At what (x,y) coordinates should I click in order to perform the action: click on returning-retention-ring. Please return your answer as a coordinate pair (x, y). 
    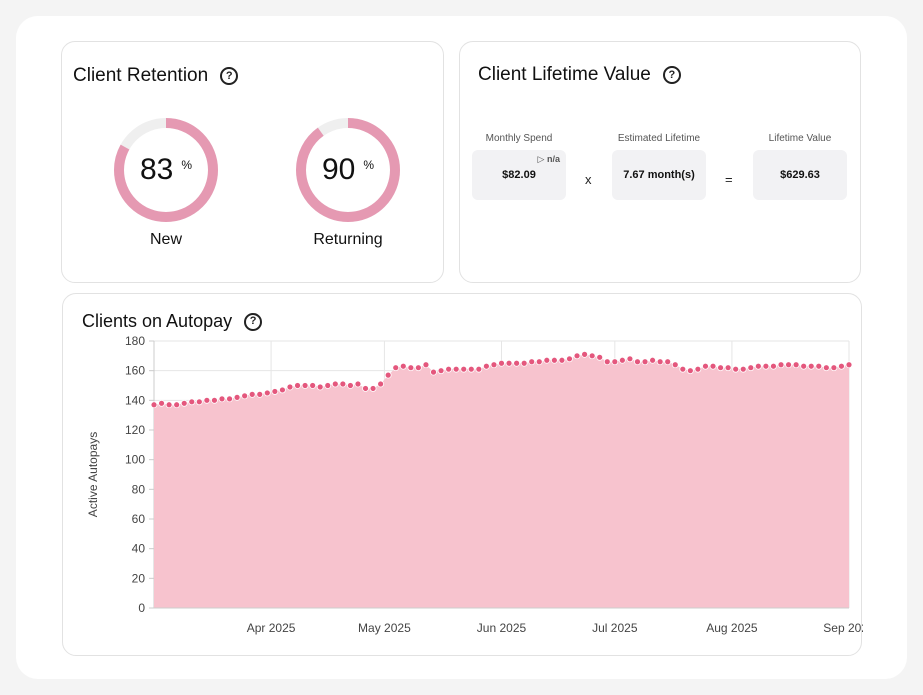
    Looking at the image, I should click on (348, 170).